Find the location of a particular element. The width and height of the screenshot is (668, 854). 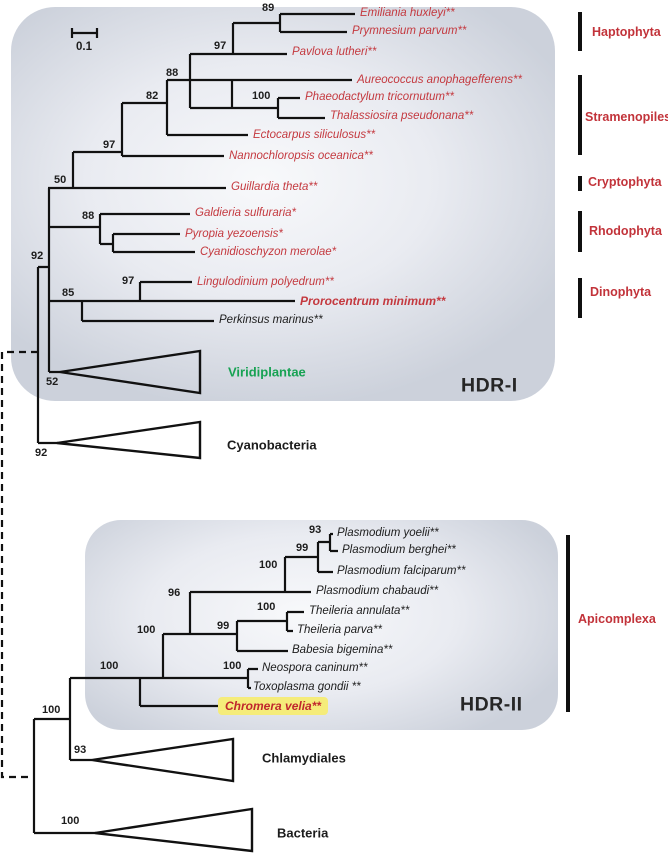

group-label-rhodophyta: Rhodophyta is located at coordinates (625, 231).